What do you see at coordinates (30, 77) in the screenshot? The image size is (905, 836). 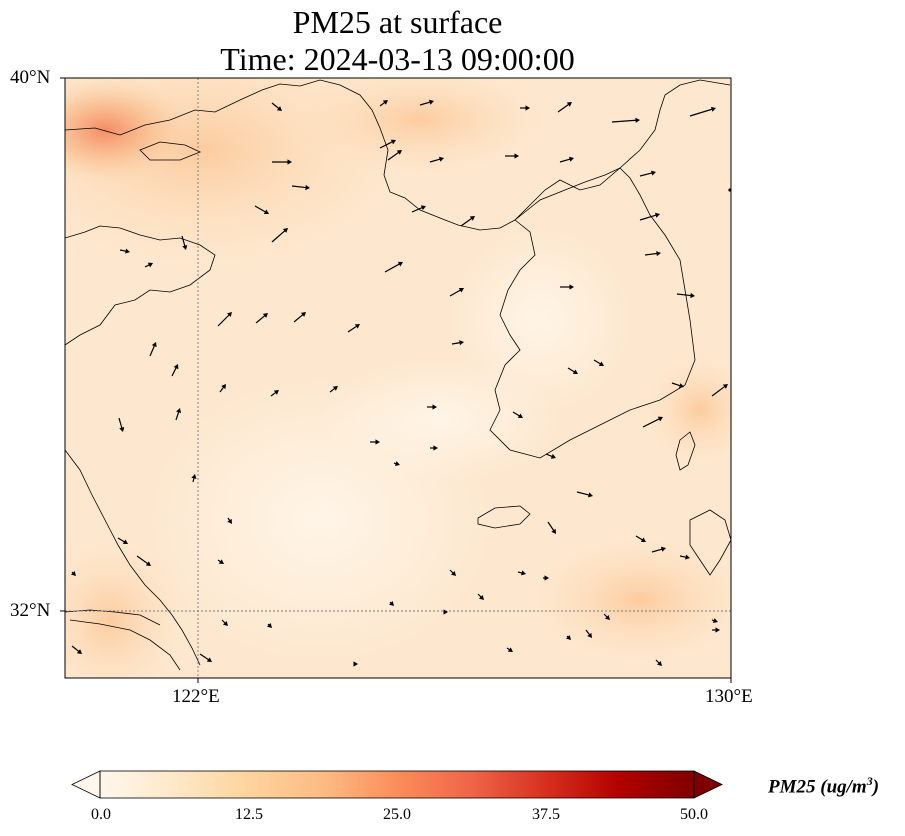 I see `lat-label-40: 40°N` at bounding box center [30, 77].